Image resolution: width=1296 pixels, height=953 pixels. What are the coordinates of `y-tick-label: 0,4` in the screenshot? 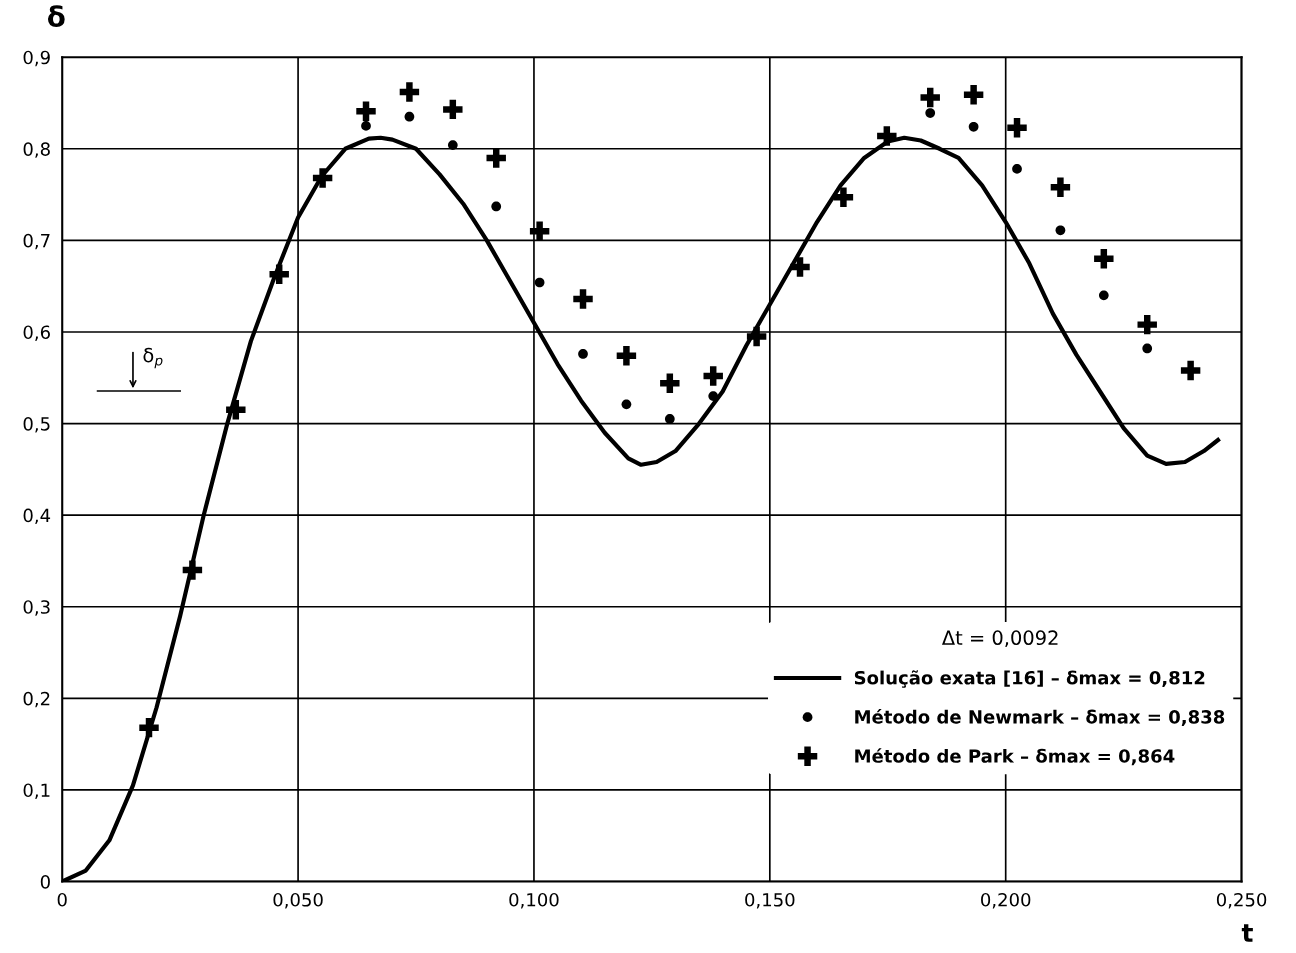 It's located at (37, 516).